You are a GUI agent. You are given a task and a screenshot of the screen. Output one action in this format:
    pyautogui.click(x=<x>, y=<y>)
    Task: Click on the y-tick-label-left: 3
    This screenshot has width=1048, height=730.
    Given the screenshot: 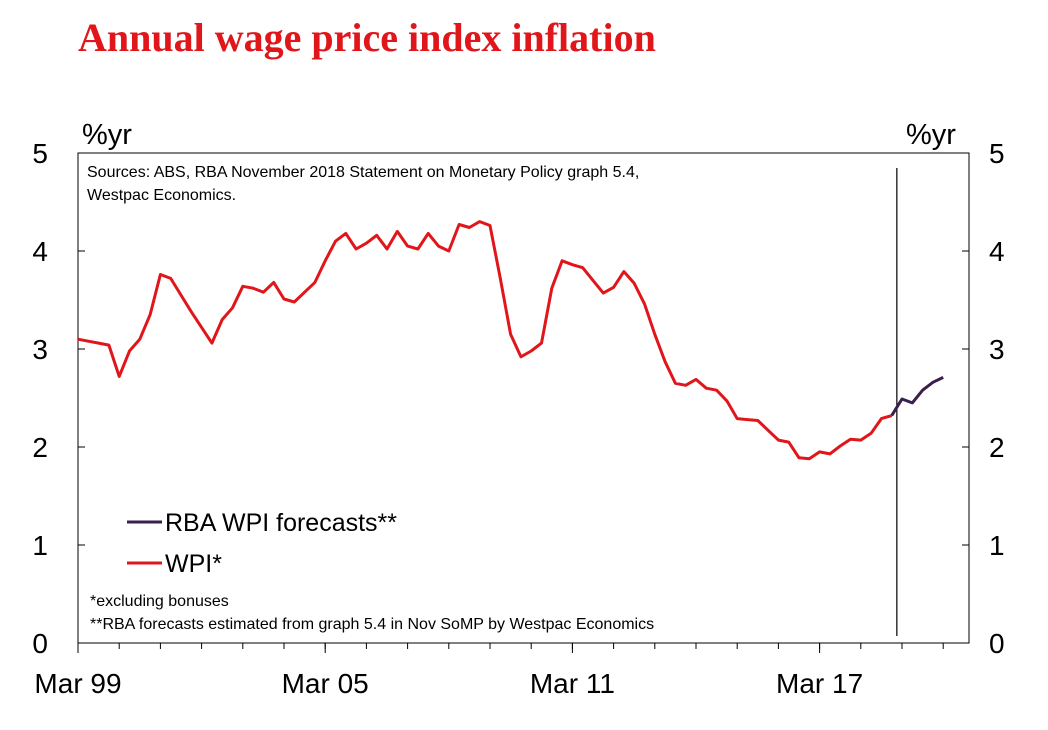 What is the action you would take?
    pyautogui.click(x=40, y=349)
    